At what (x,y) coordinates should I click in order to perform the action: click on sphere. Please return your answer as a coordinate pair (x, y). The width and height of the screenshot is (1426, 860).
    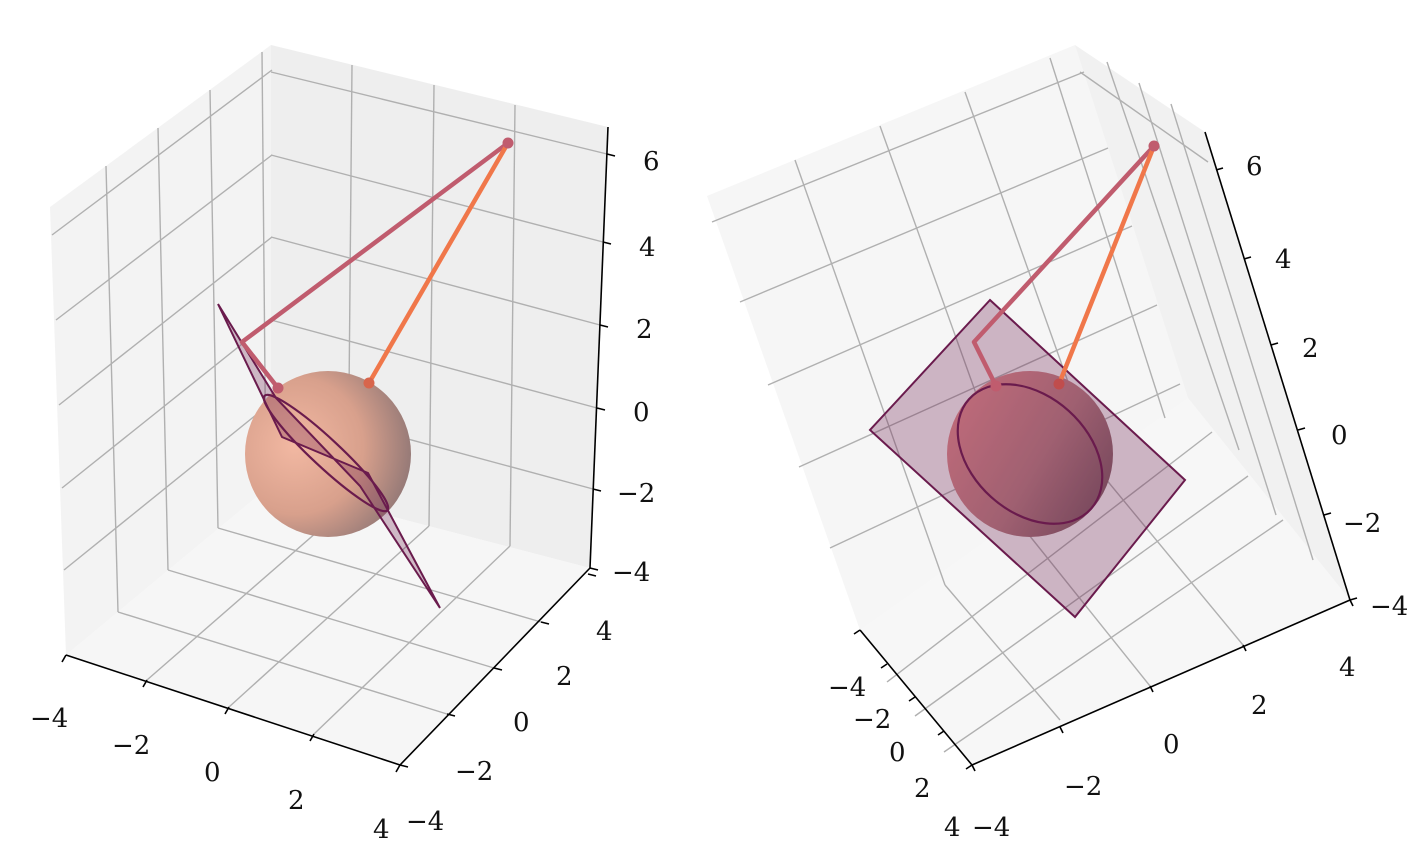
    Looking at the image, I should click on (328, 454).